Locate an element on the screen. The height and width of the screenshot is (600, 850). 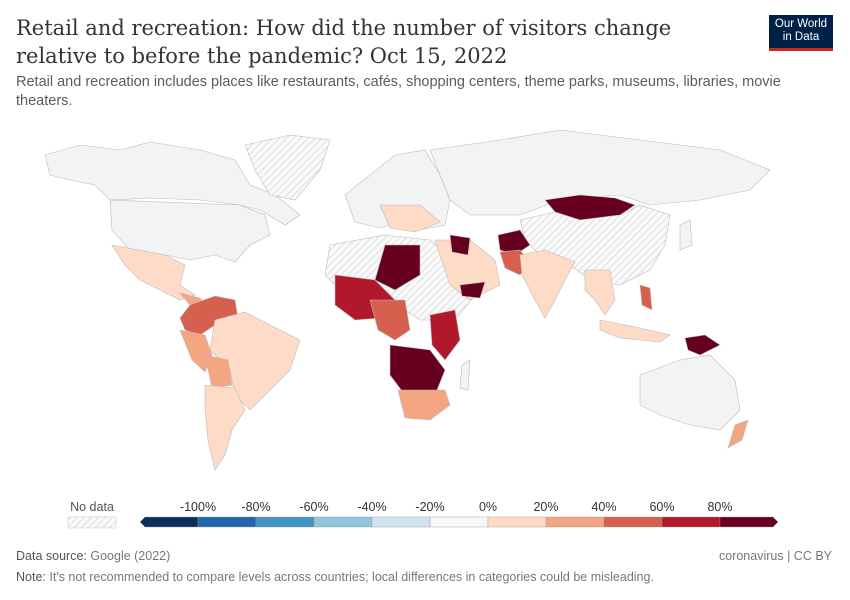
legend-tick-label: -20% is located at coordinates (429, 507).